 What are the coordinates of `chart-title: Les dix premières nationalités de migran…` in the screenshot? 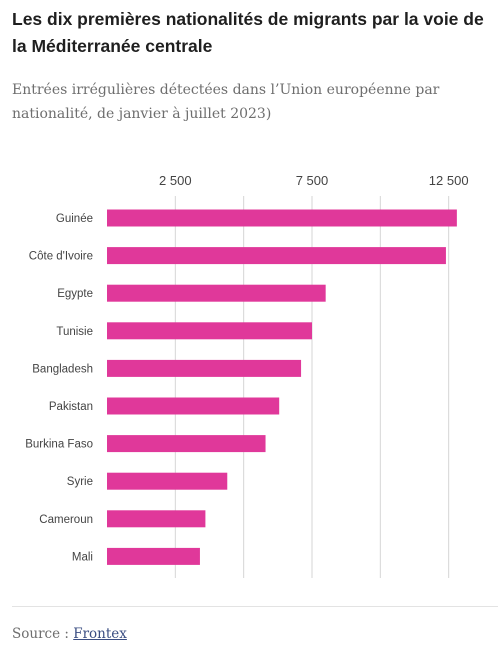 It's located at (248, 32).